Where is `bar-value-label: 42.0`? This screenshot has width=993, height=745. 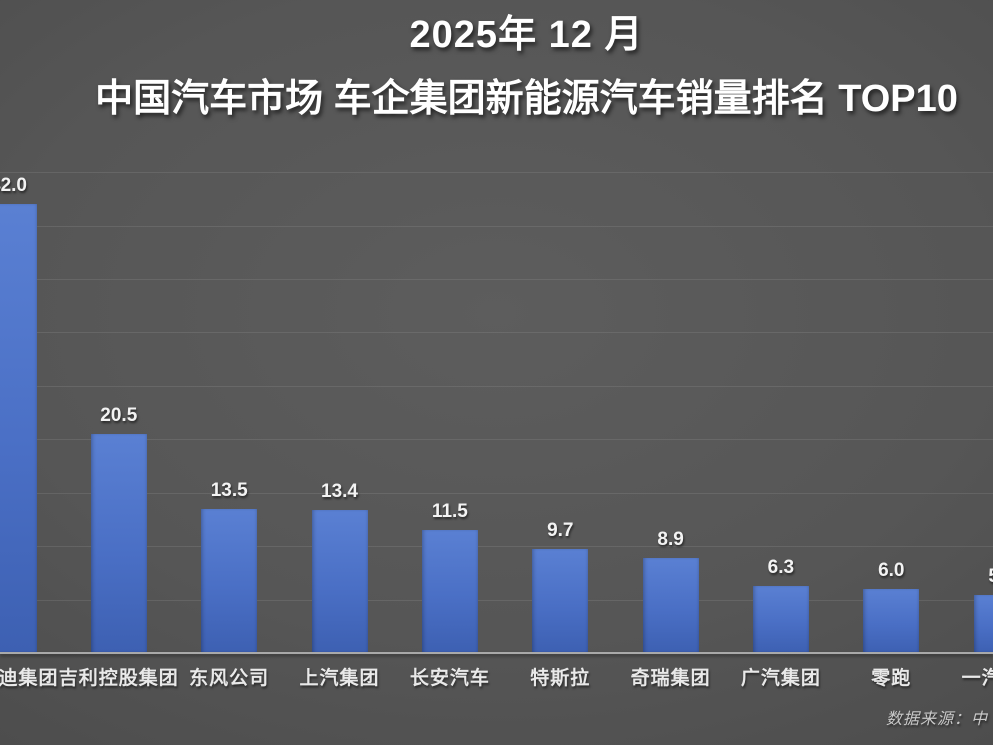 bar-value-label: 42.0 is located at coordinates (13, 186).